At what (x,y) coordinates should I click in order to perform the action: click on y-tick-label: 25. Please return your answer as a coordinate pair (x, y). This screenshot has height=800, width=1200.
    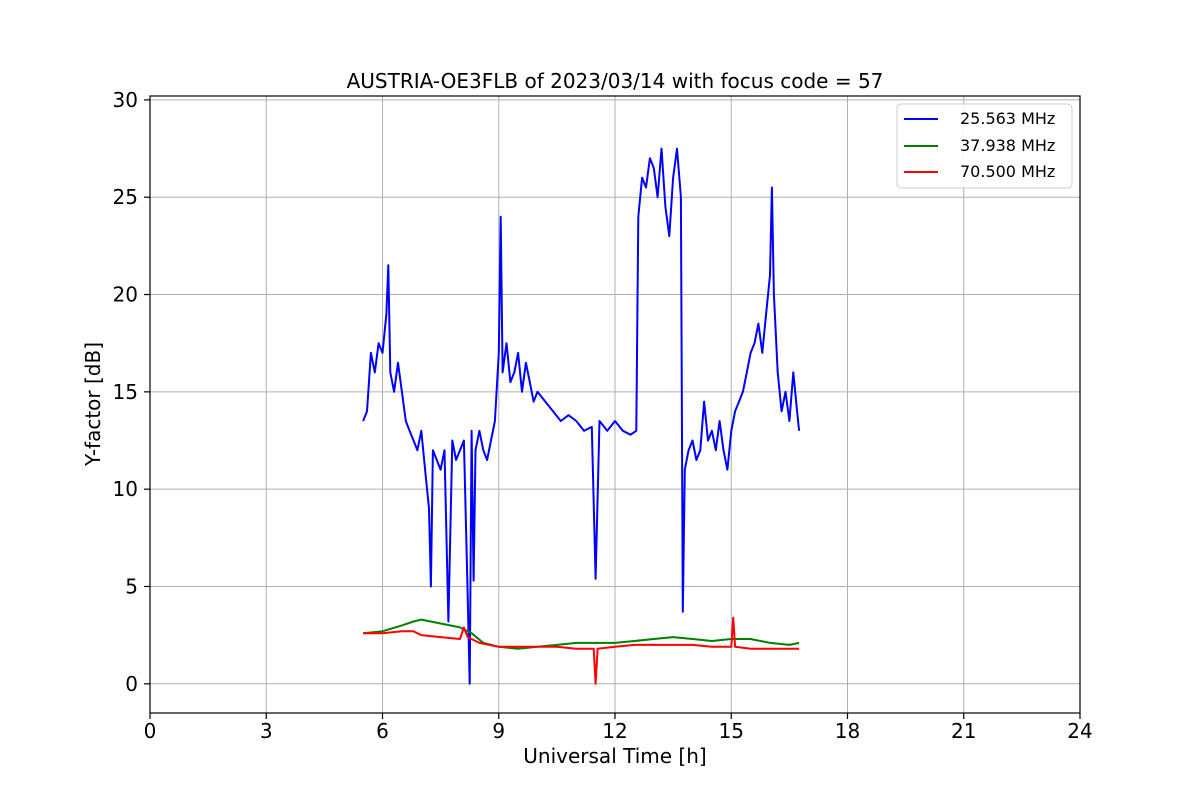
    Looking at the image, I should click on (125, 197).